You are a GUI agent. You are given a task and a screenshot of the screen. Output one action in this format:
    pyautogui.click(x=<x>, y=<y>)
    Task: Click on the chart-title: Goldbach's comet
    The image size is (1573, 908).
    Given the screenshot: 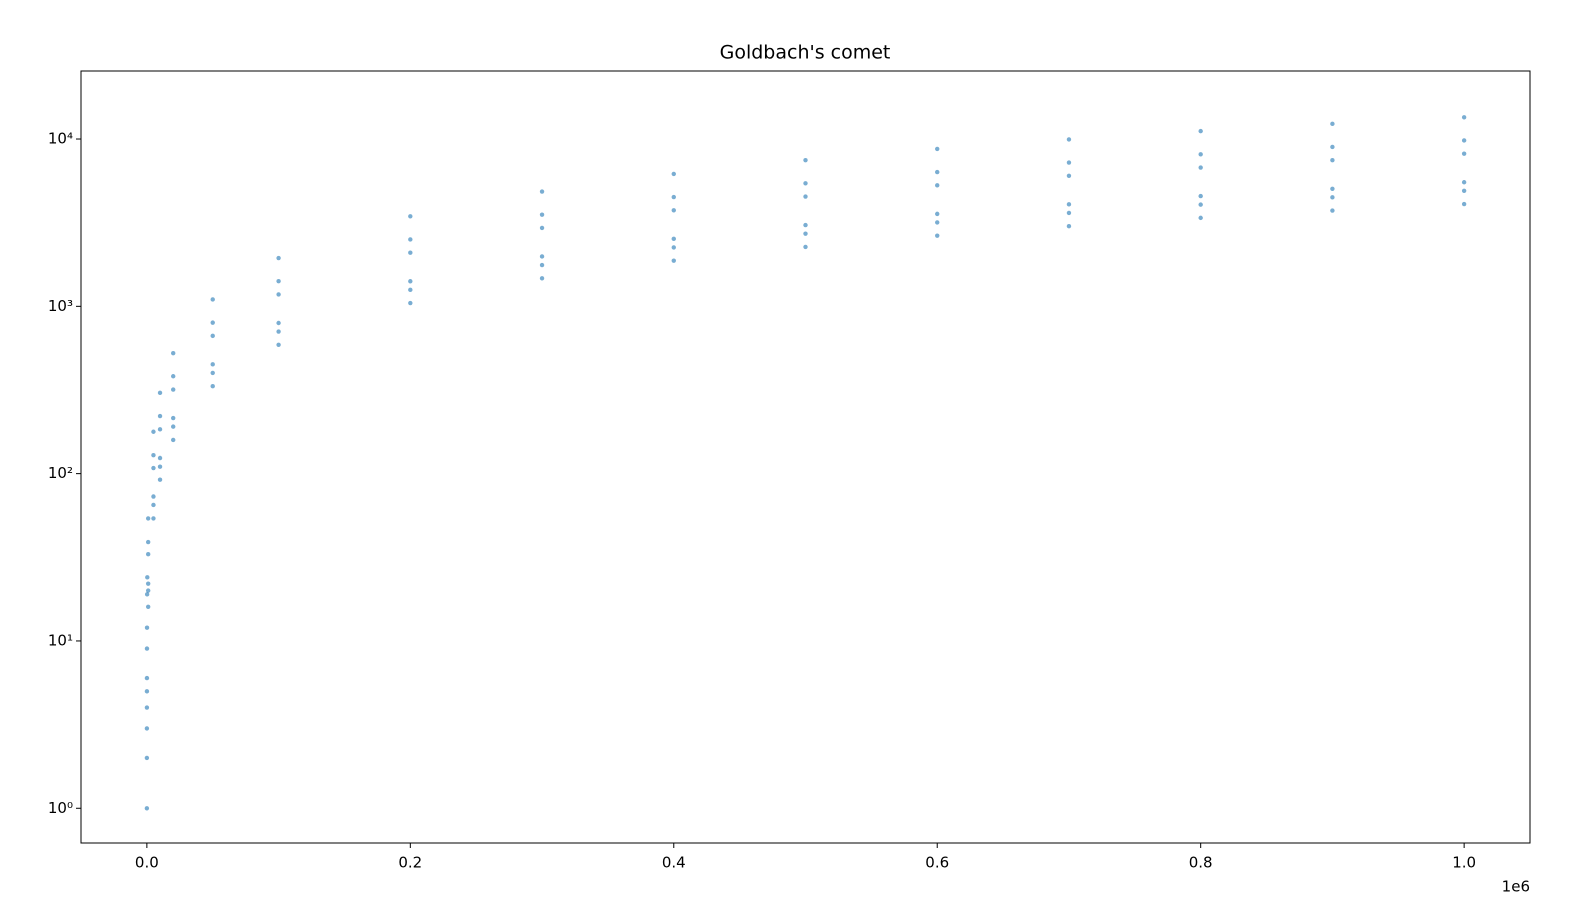 What is the action you would take?
    pyautogui.click(x=805, y=53)
    